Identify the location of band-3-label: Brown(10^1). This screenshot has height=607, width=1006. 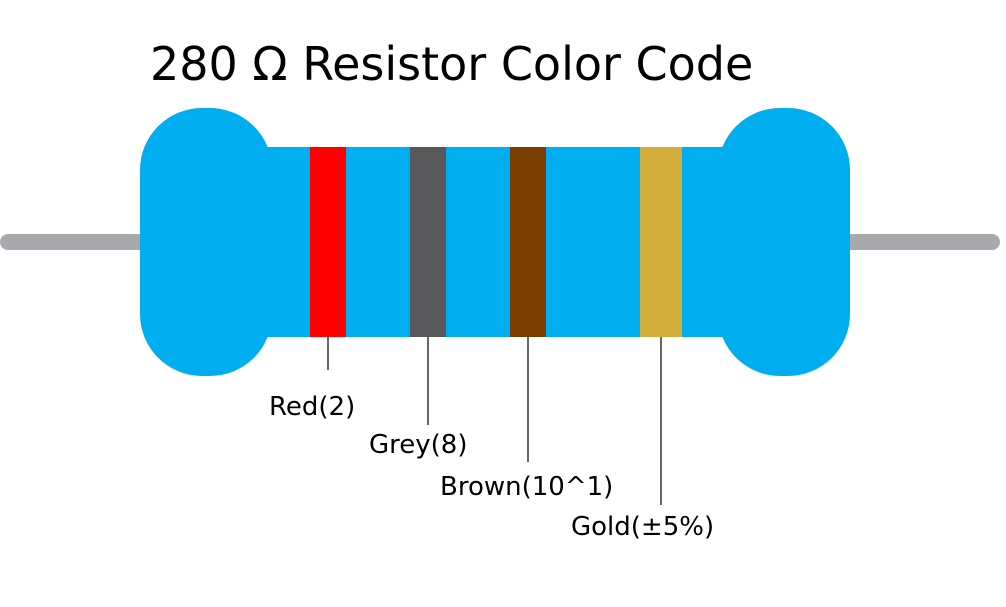
(526, 487).